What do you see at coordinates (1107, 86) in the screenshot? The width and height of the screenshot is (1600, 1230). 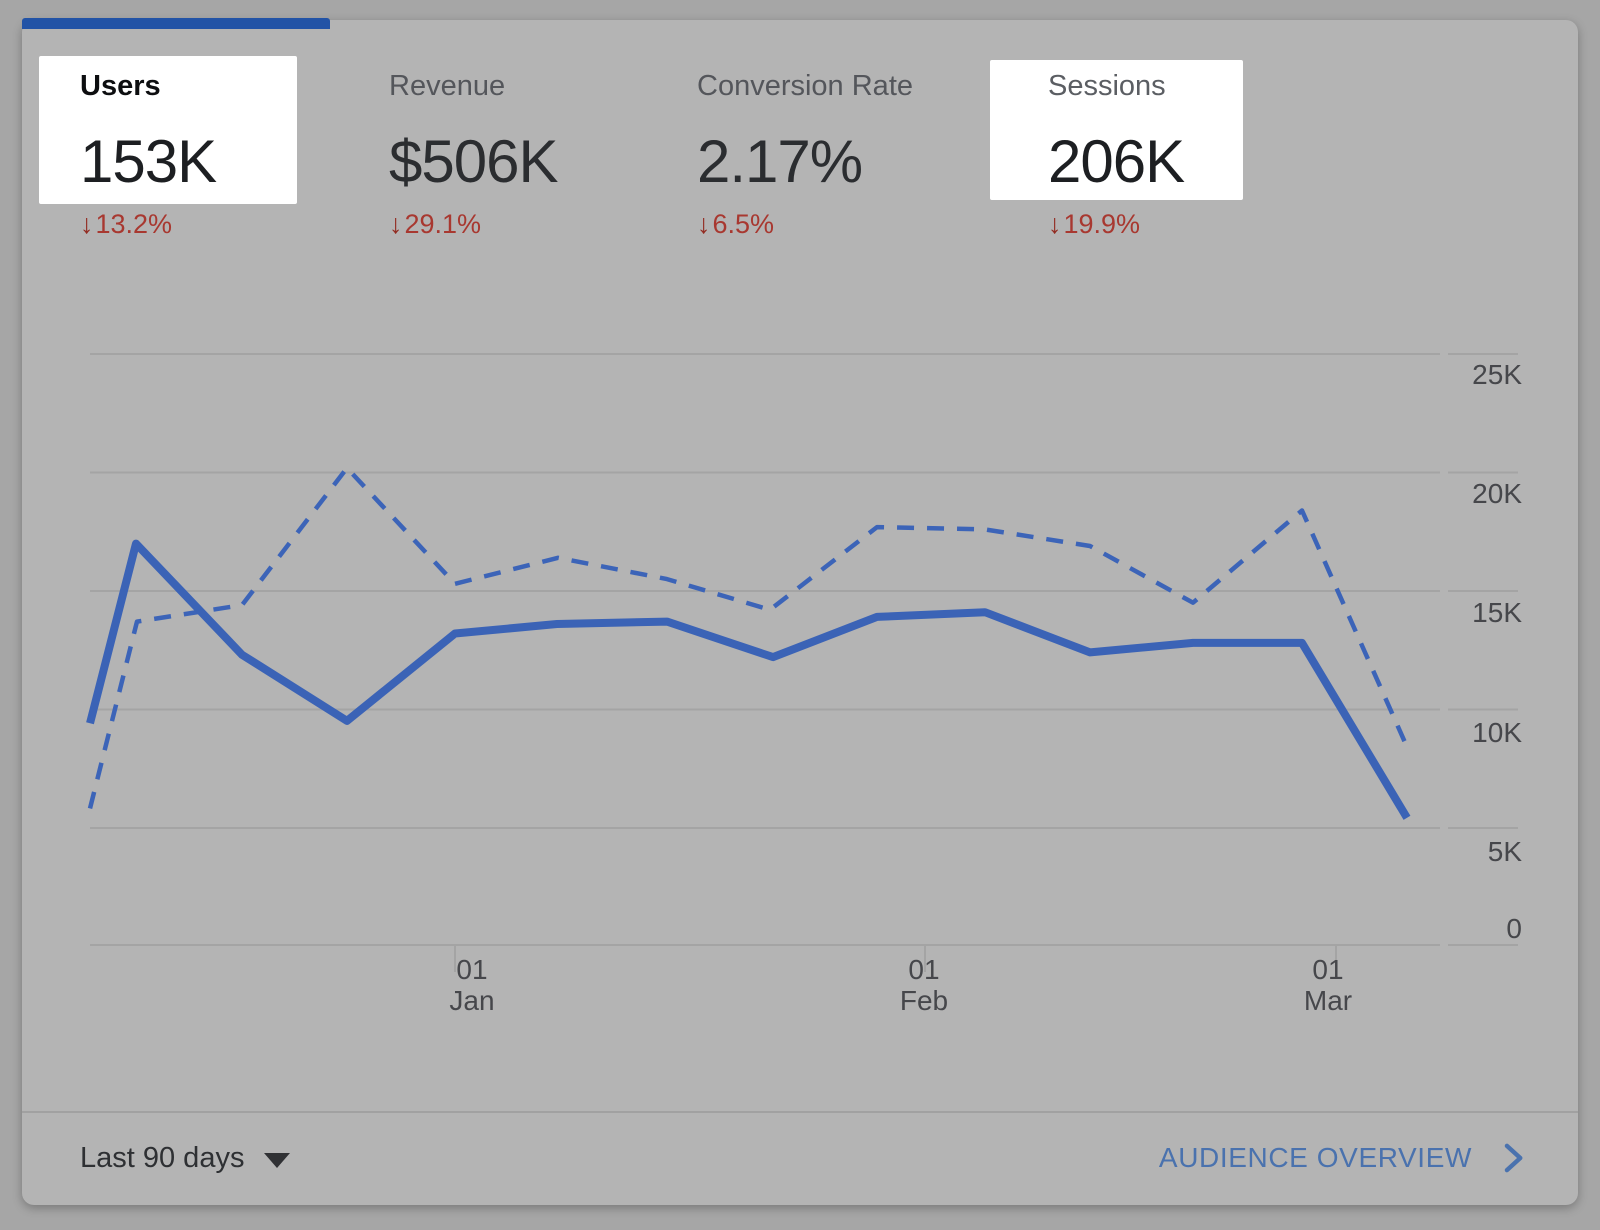 I see `metric-label: Sessions` at bounding box center [1107, 86].